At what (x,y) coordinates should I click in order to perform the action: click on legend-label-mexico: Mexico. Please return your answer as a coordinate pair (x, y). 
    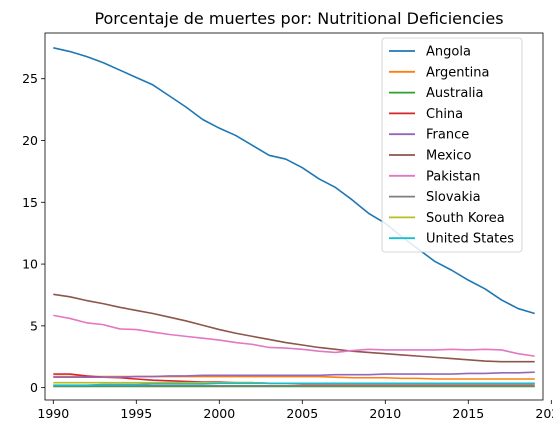
    Looking at the image, I should click on (448, 156).